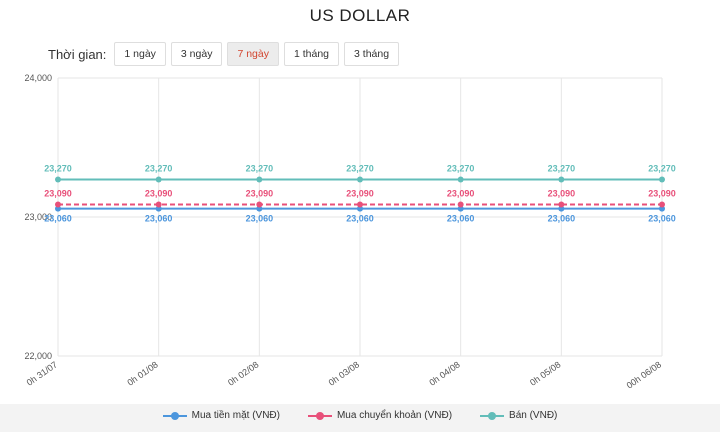 The height and width of the screenshot is (432, 720). What do you see at coordinates (253, 54) in the screenshot?
I see `range-7-days-button: 7 ngày` at bounding box center [253, 54].